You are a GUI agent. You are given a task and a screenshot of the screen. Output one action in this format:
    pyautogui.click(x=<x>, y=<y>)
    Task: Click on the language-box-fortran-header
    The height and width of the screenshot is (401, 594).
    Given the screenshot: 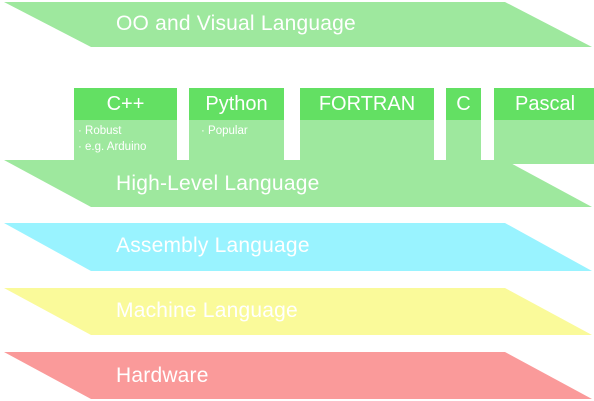 What is the action you would take?
    pyautogui.click(x=367, y=104)
    